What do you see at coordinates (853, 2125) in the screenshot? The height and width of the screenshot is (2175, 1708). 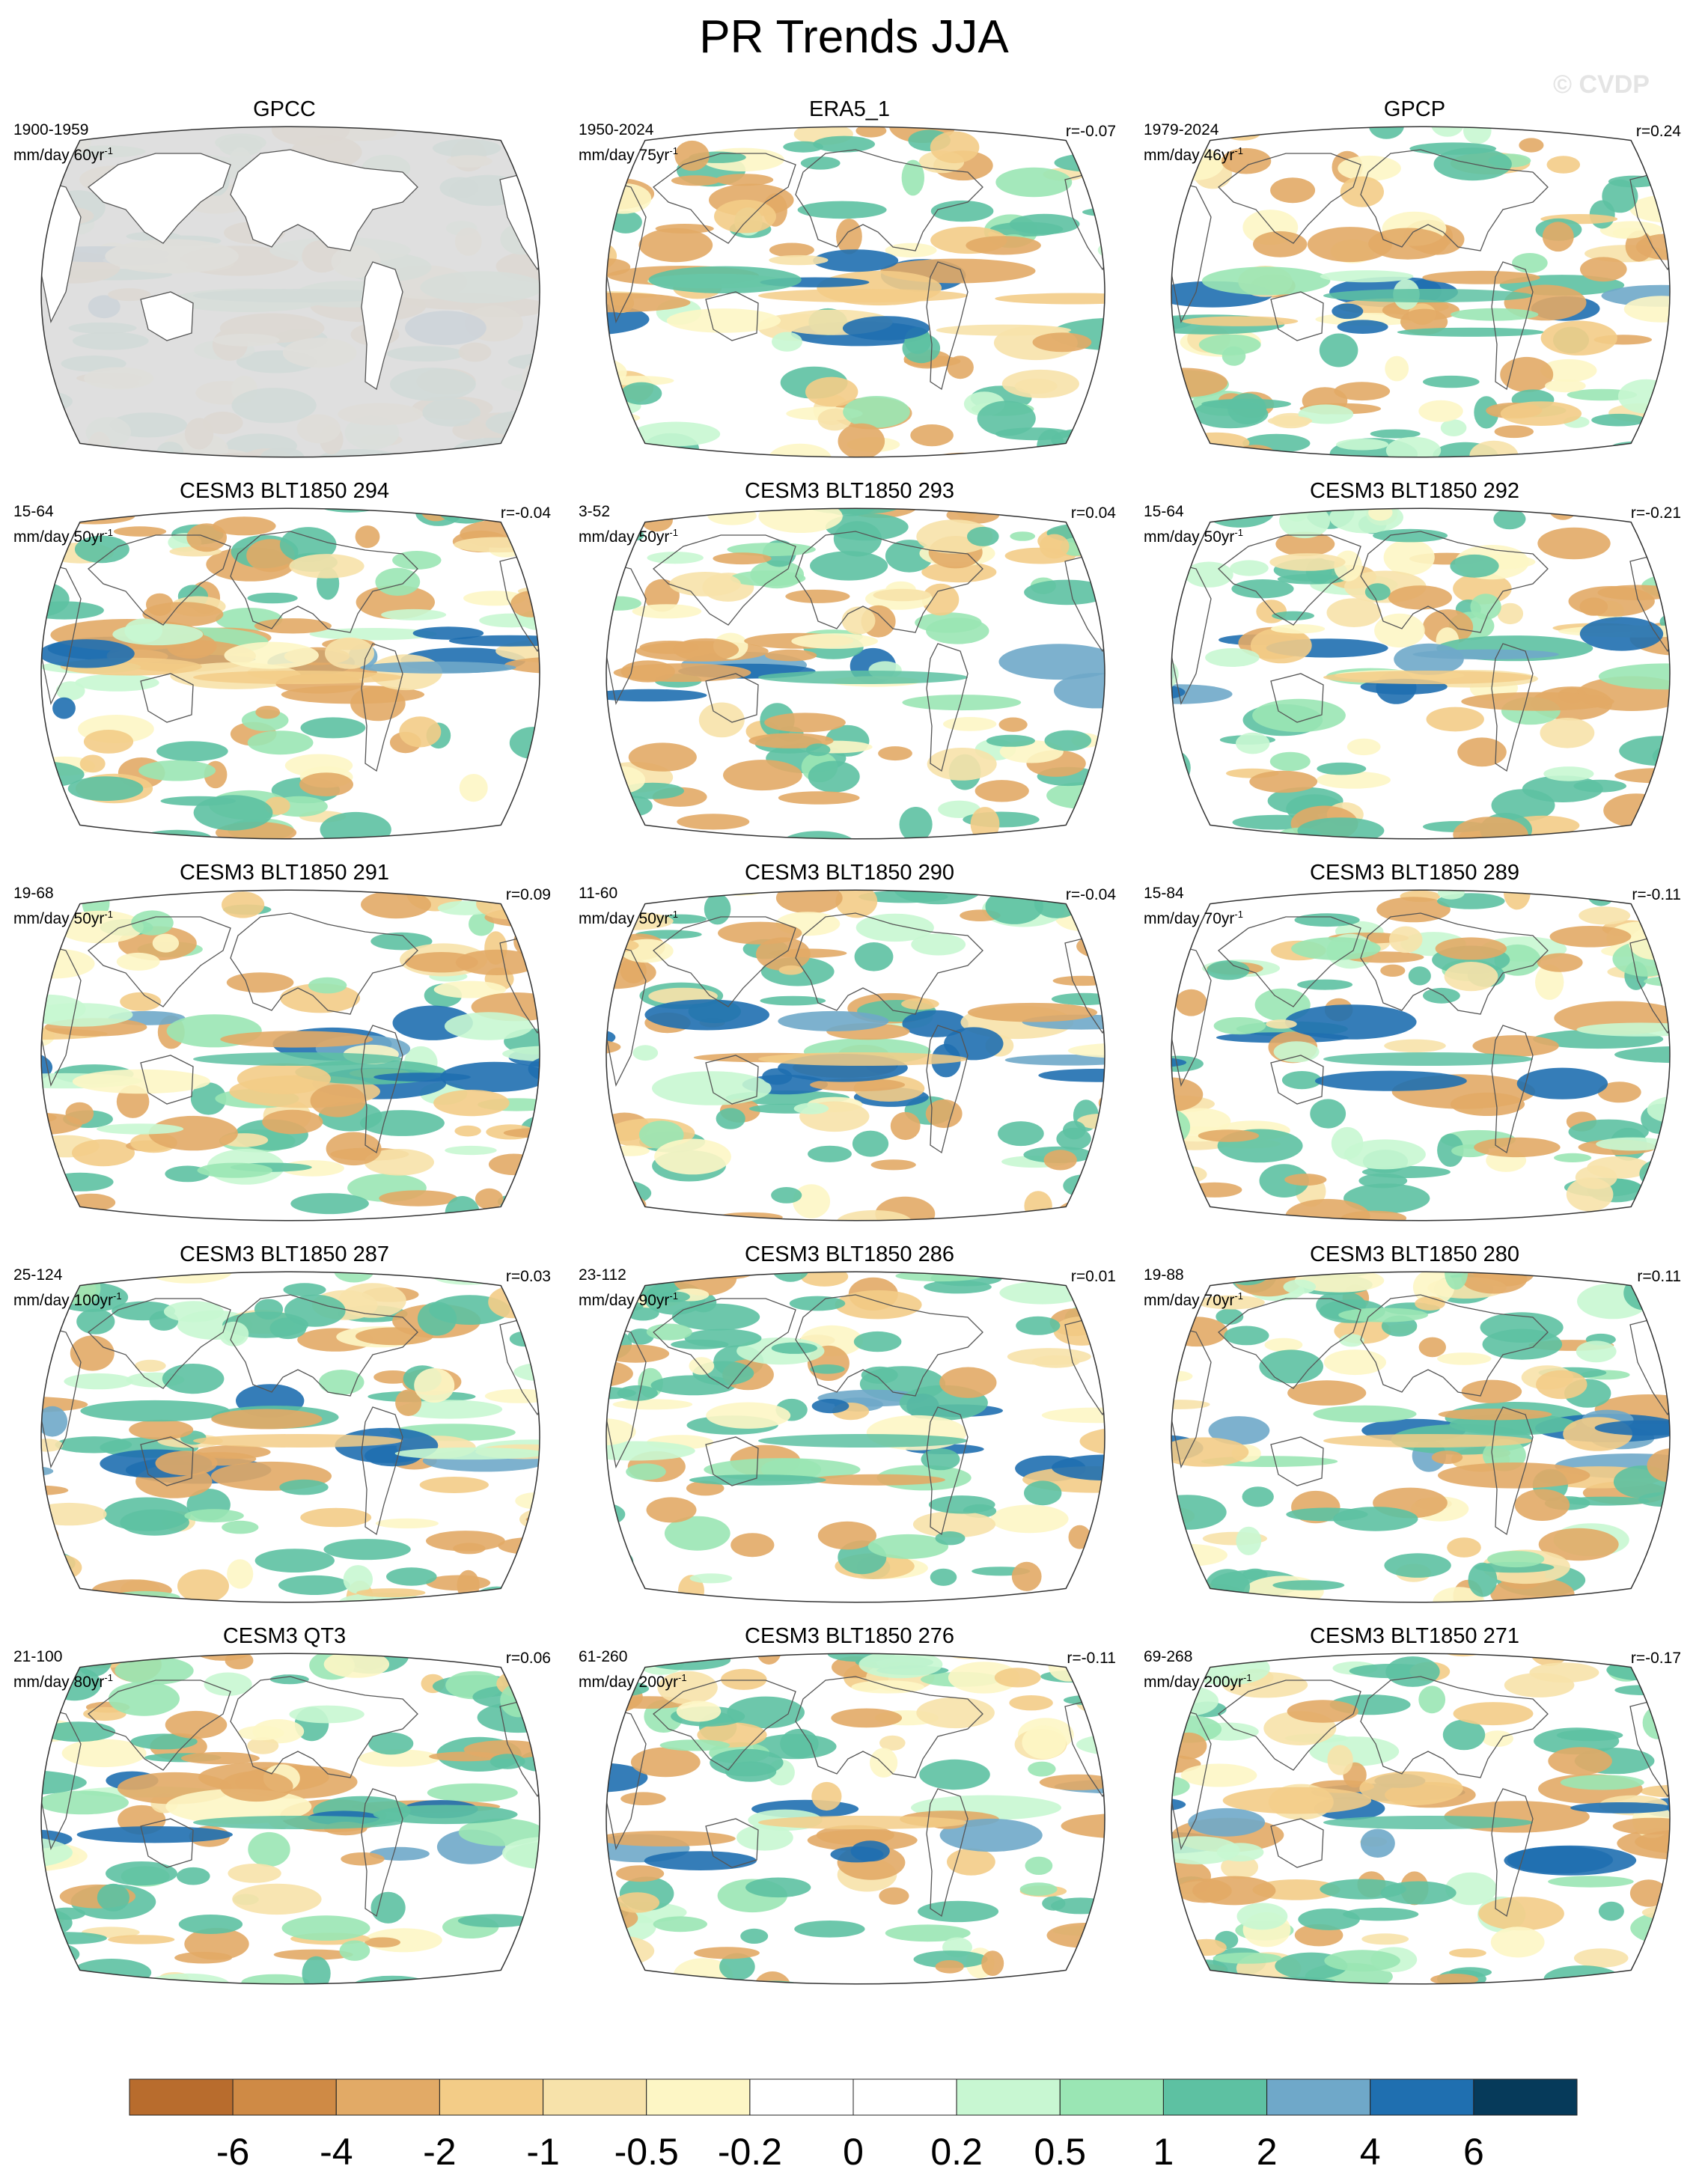 I see `colorbar: -6 -4 -2 -1 -0.5 -0.2 0 0.2 0.5 1 2 4 6` at bounding box center [853, 2125].